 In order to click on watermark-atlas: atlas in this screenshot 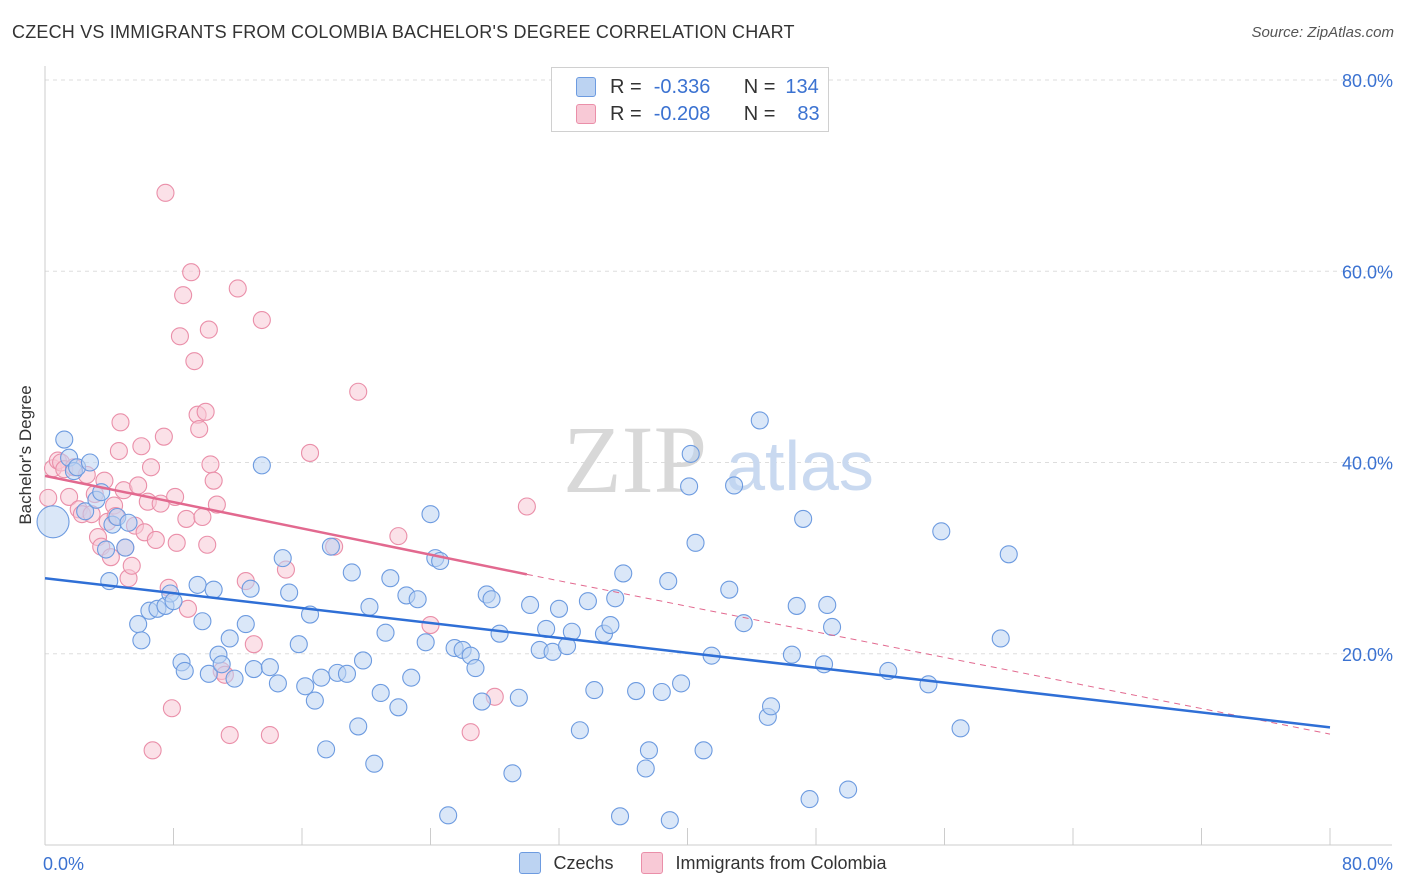, I will do `click(800, 466)`.